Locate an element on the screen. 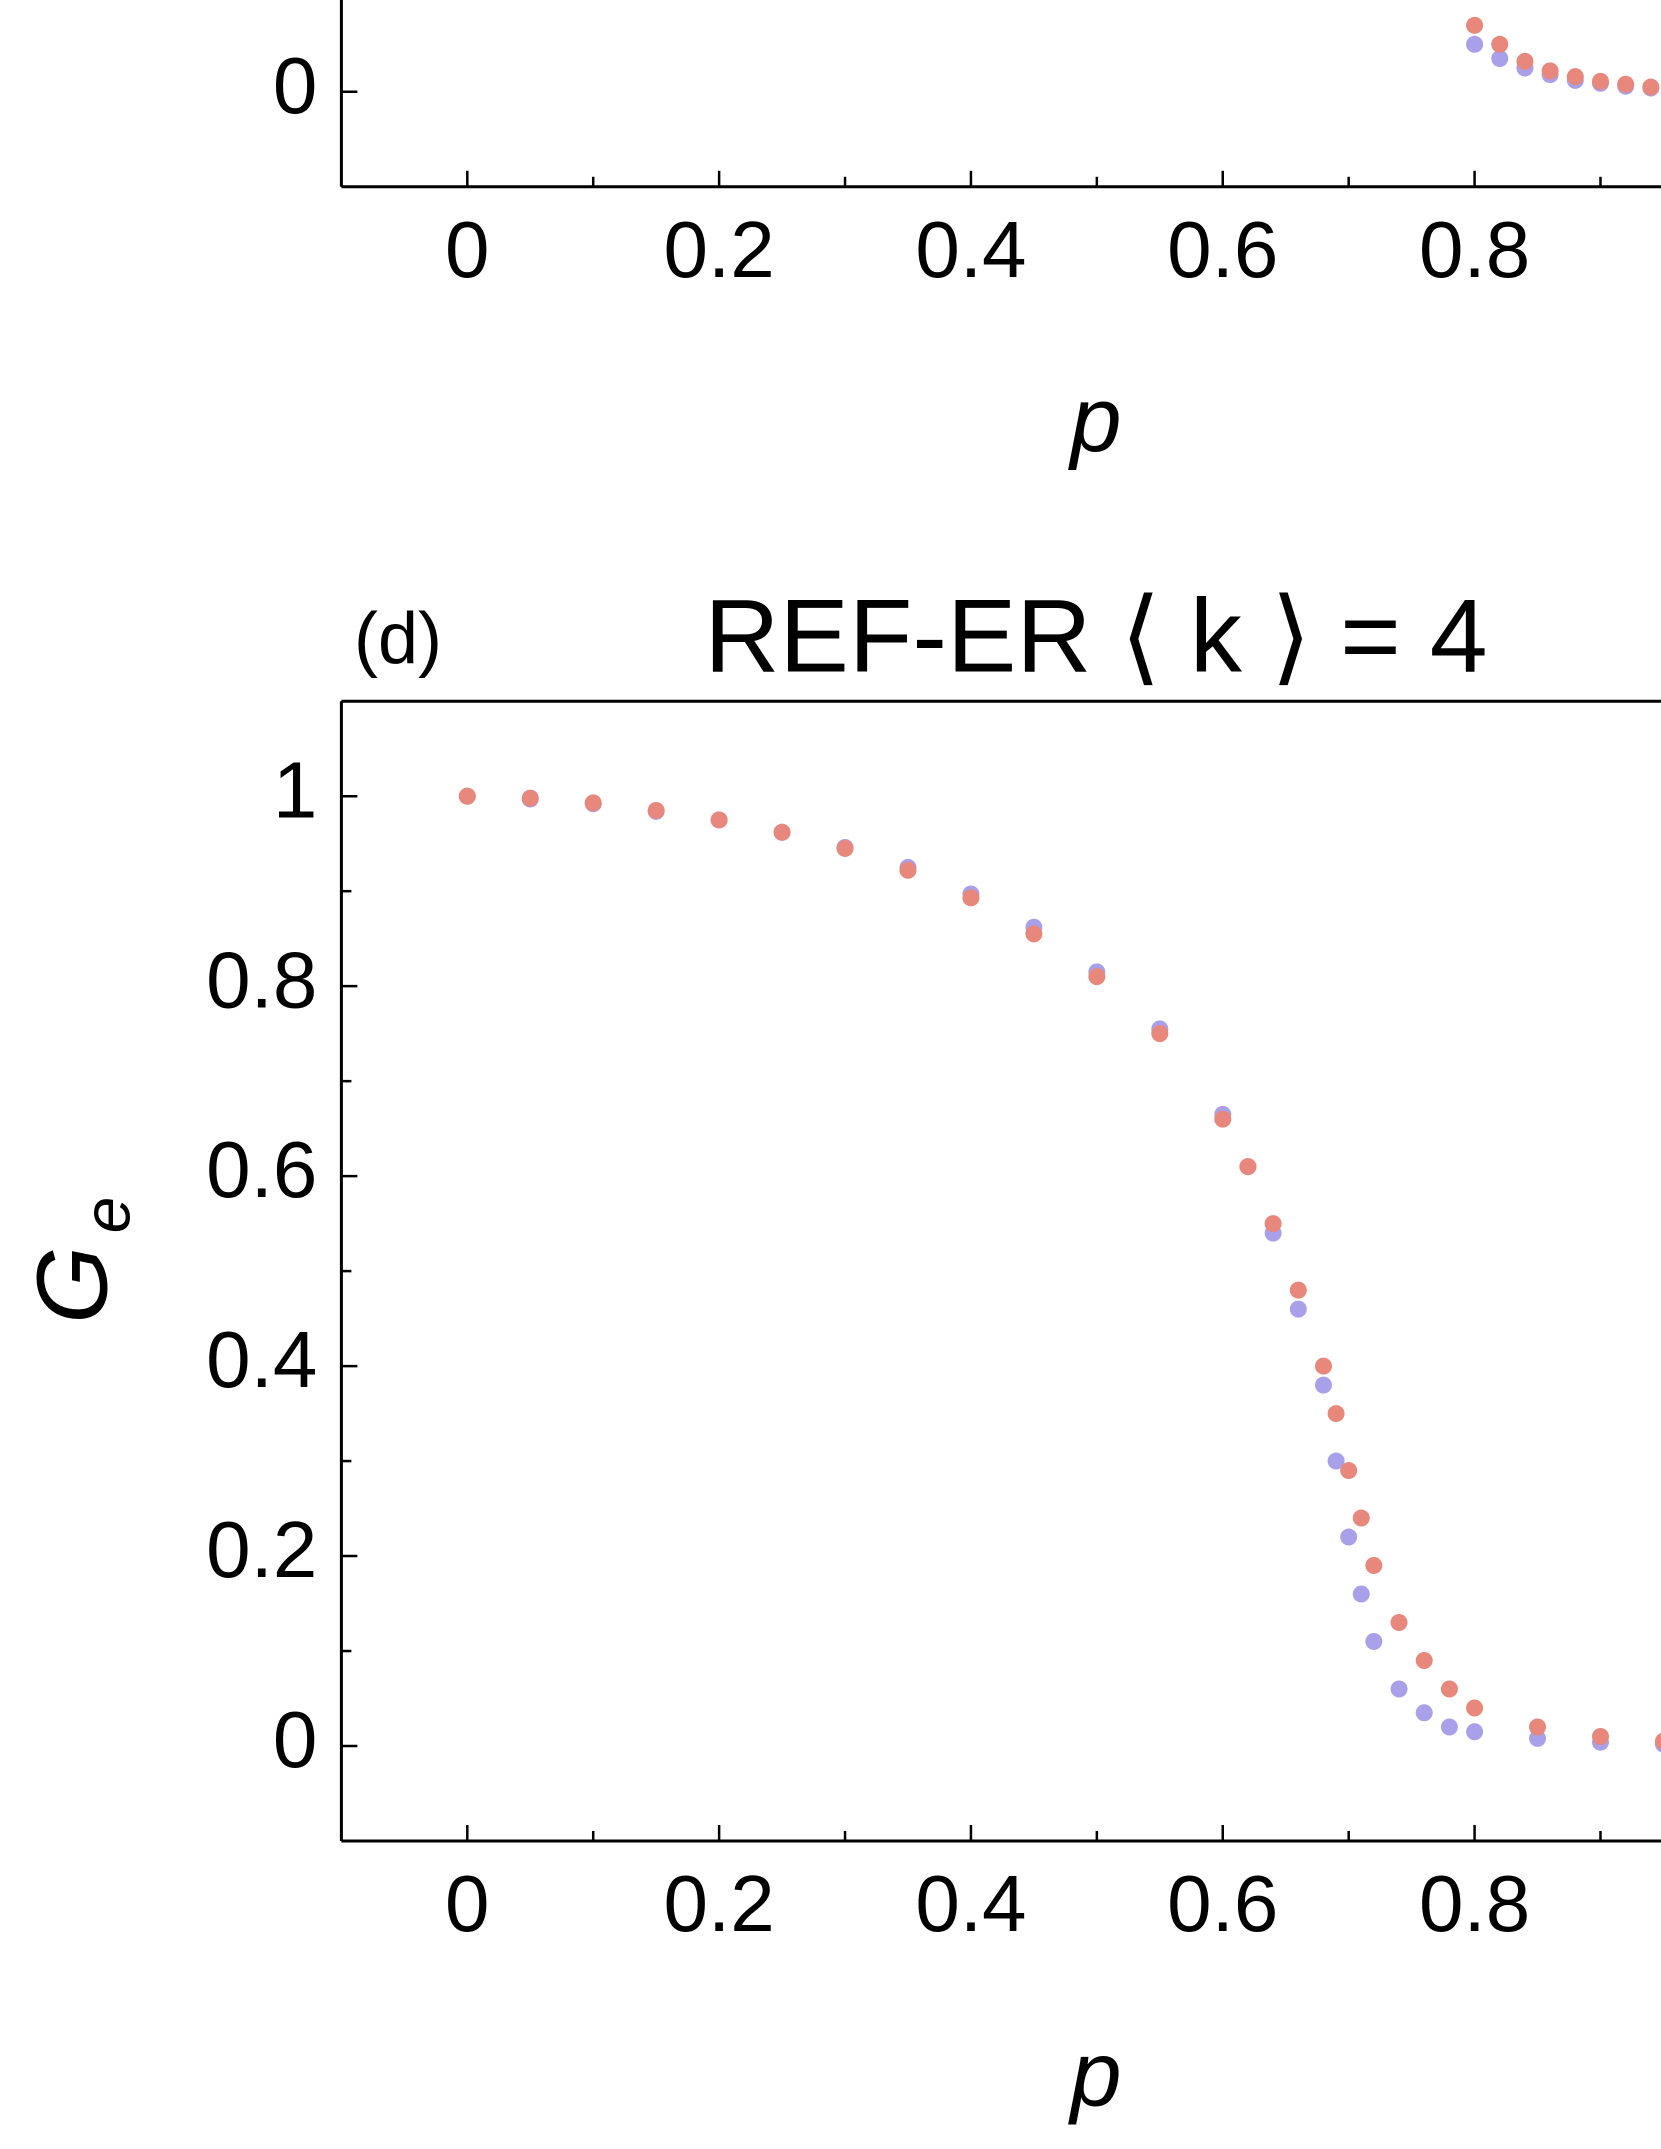 The image size is (1661, 2149). chart-title: REF-ER ⟨ k ⟩ = 4 is located at coordinates (1095, 636).